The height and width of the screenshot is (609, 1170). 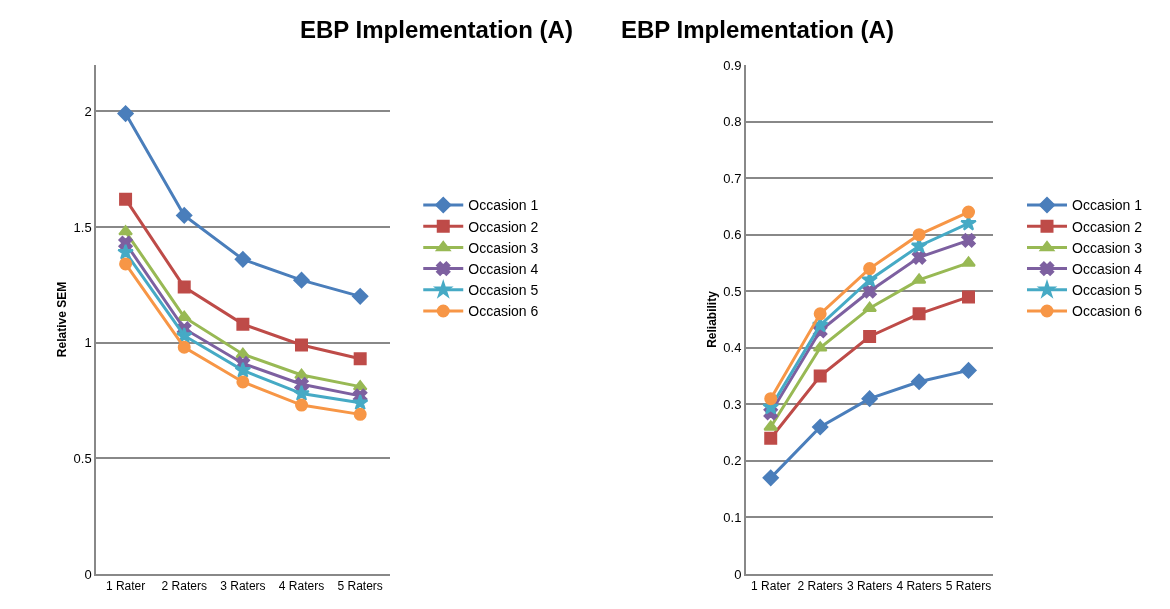 I want to click on y-tick-label: 1.5, so click(x=82, y=227).